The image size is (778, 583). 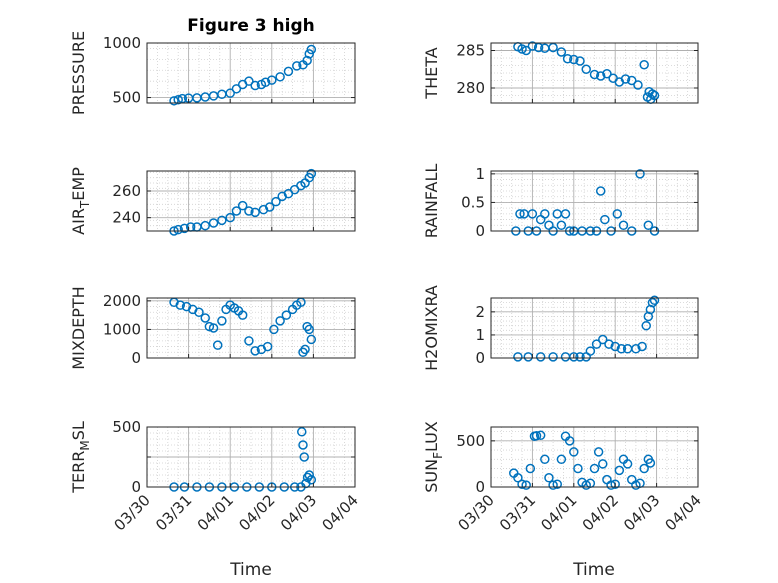 What do you see at coordinates (122, 329) in the screenshot?
I see `y-tick-label: 1000` at bounding box center [122, 329].